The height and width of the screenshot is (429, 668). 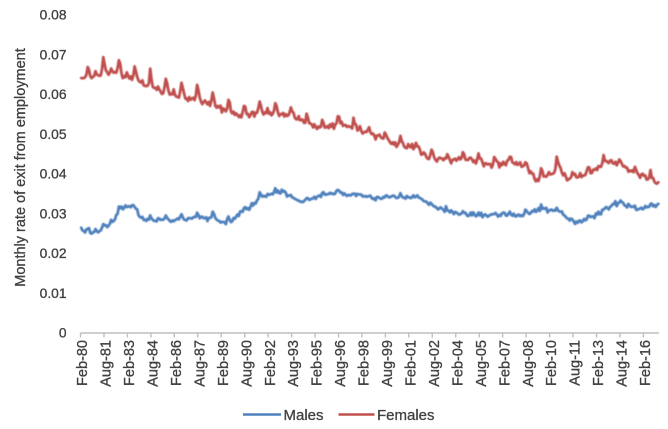 I want to click on svg-text: 0.07, so click(x=53, y=54).